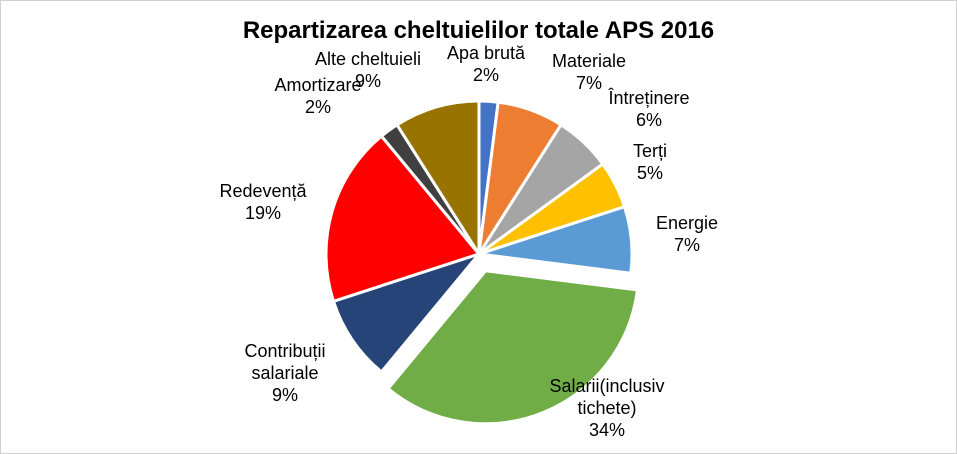 Image resolution: width=957 pixels, height=454 pixels. What do you see at coordinates (606, 408) in the screenshot?
I see `data-label-5: Salarii(inclusiv tichete) 34%` at bounding box center [606, 408].